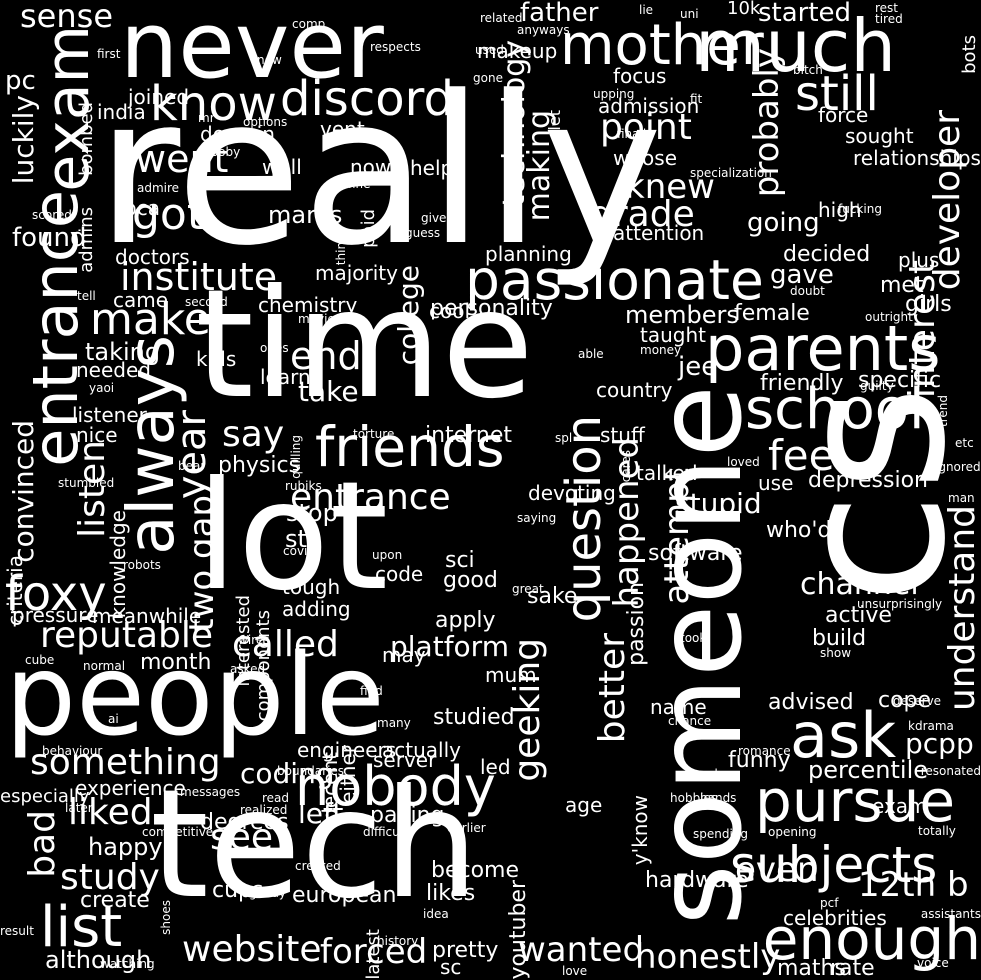 This screenshot has width=981, height=980. What do you see at coordinates (42, 844) in the screenshot?
I see `word-bad: bad` at bounding box center [42, 844].